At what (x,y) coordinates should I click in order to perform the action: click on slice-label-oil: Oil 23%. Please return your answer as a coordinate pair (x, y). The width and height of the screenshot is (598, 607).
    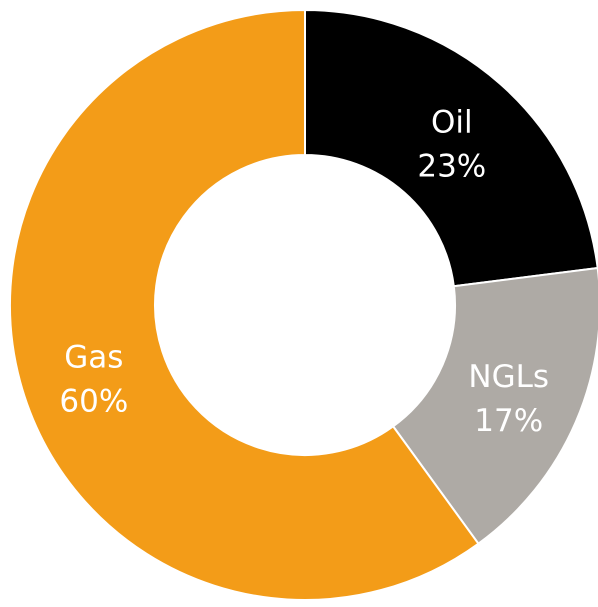
    Looking at the image, I should click on (451, 144).